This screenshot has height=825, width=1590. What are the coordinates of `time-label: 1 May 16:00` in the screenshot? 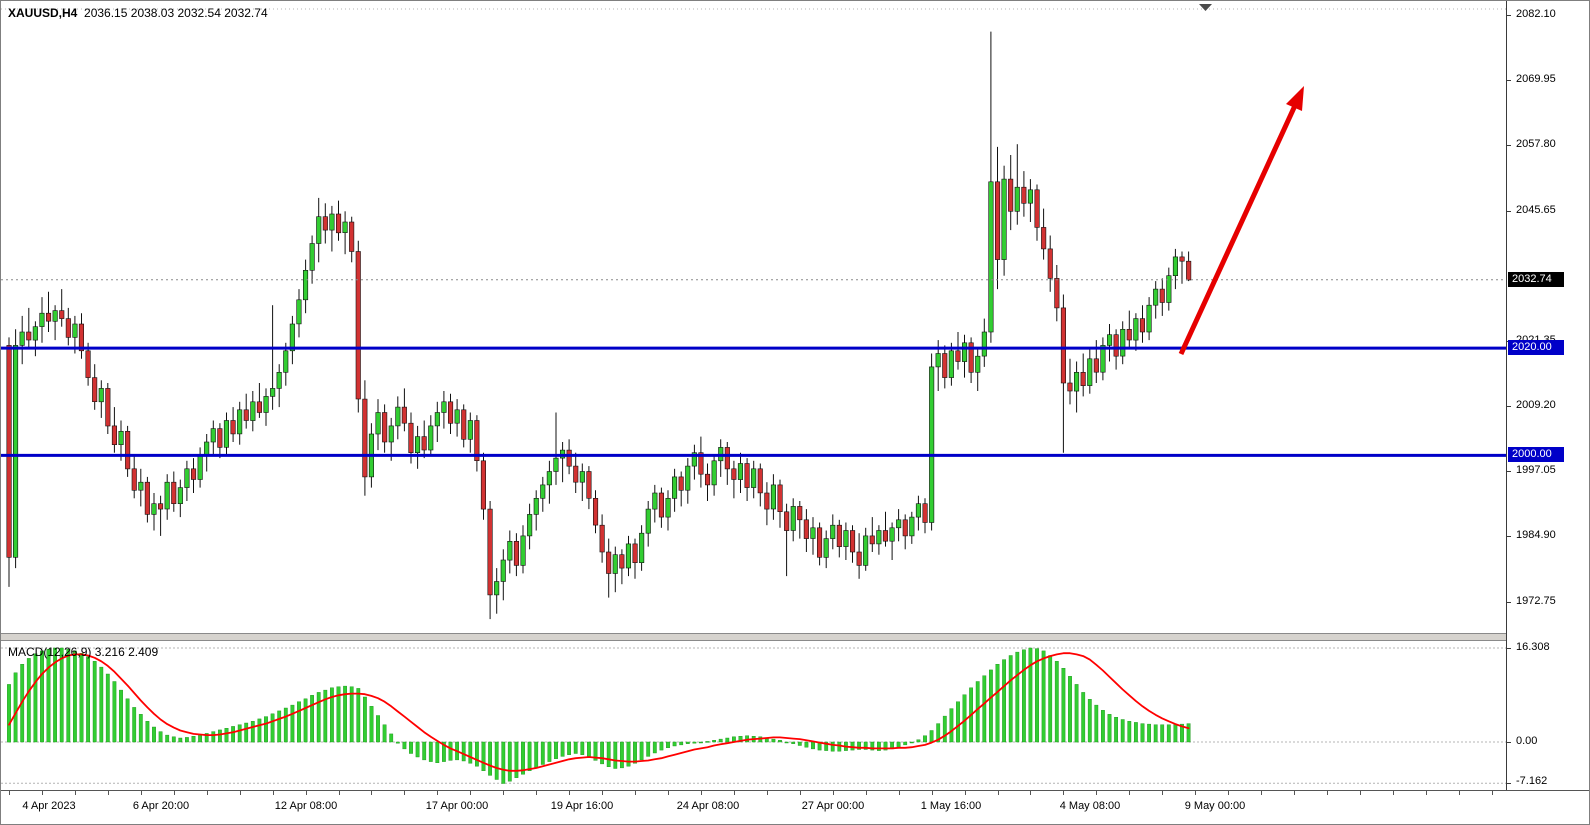 It's located at (951, 806).